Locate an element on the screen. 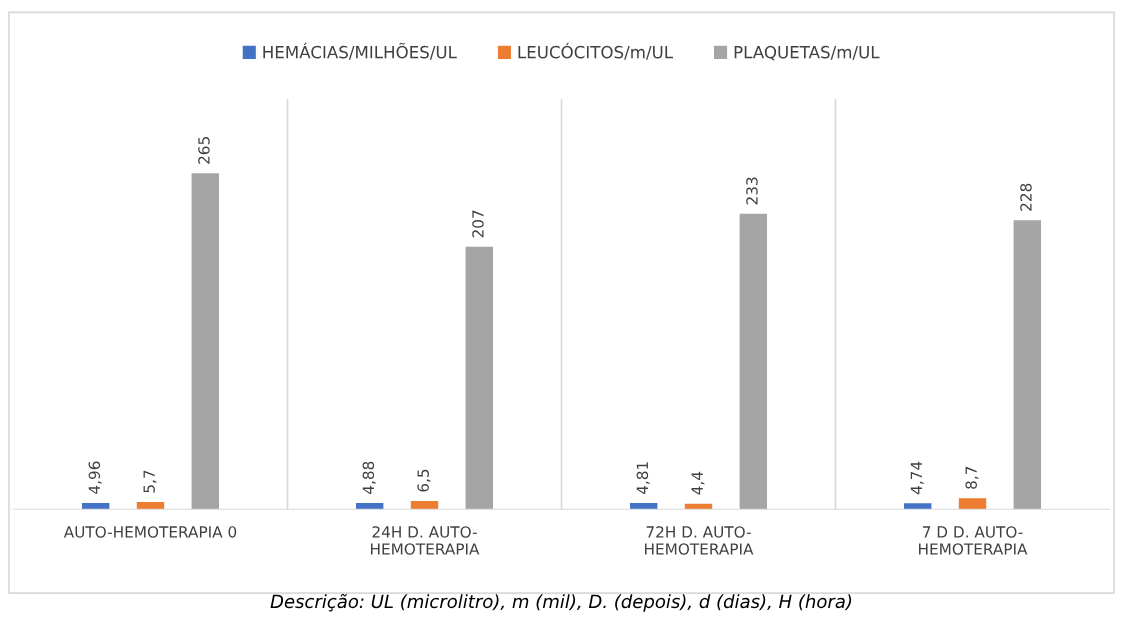 The height and width of the screenshot is (621, 1123). data-label: 207 is located at coordinates (478, 224).